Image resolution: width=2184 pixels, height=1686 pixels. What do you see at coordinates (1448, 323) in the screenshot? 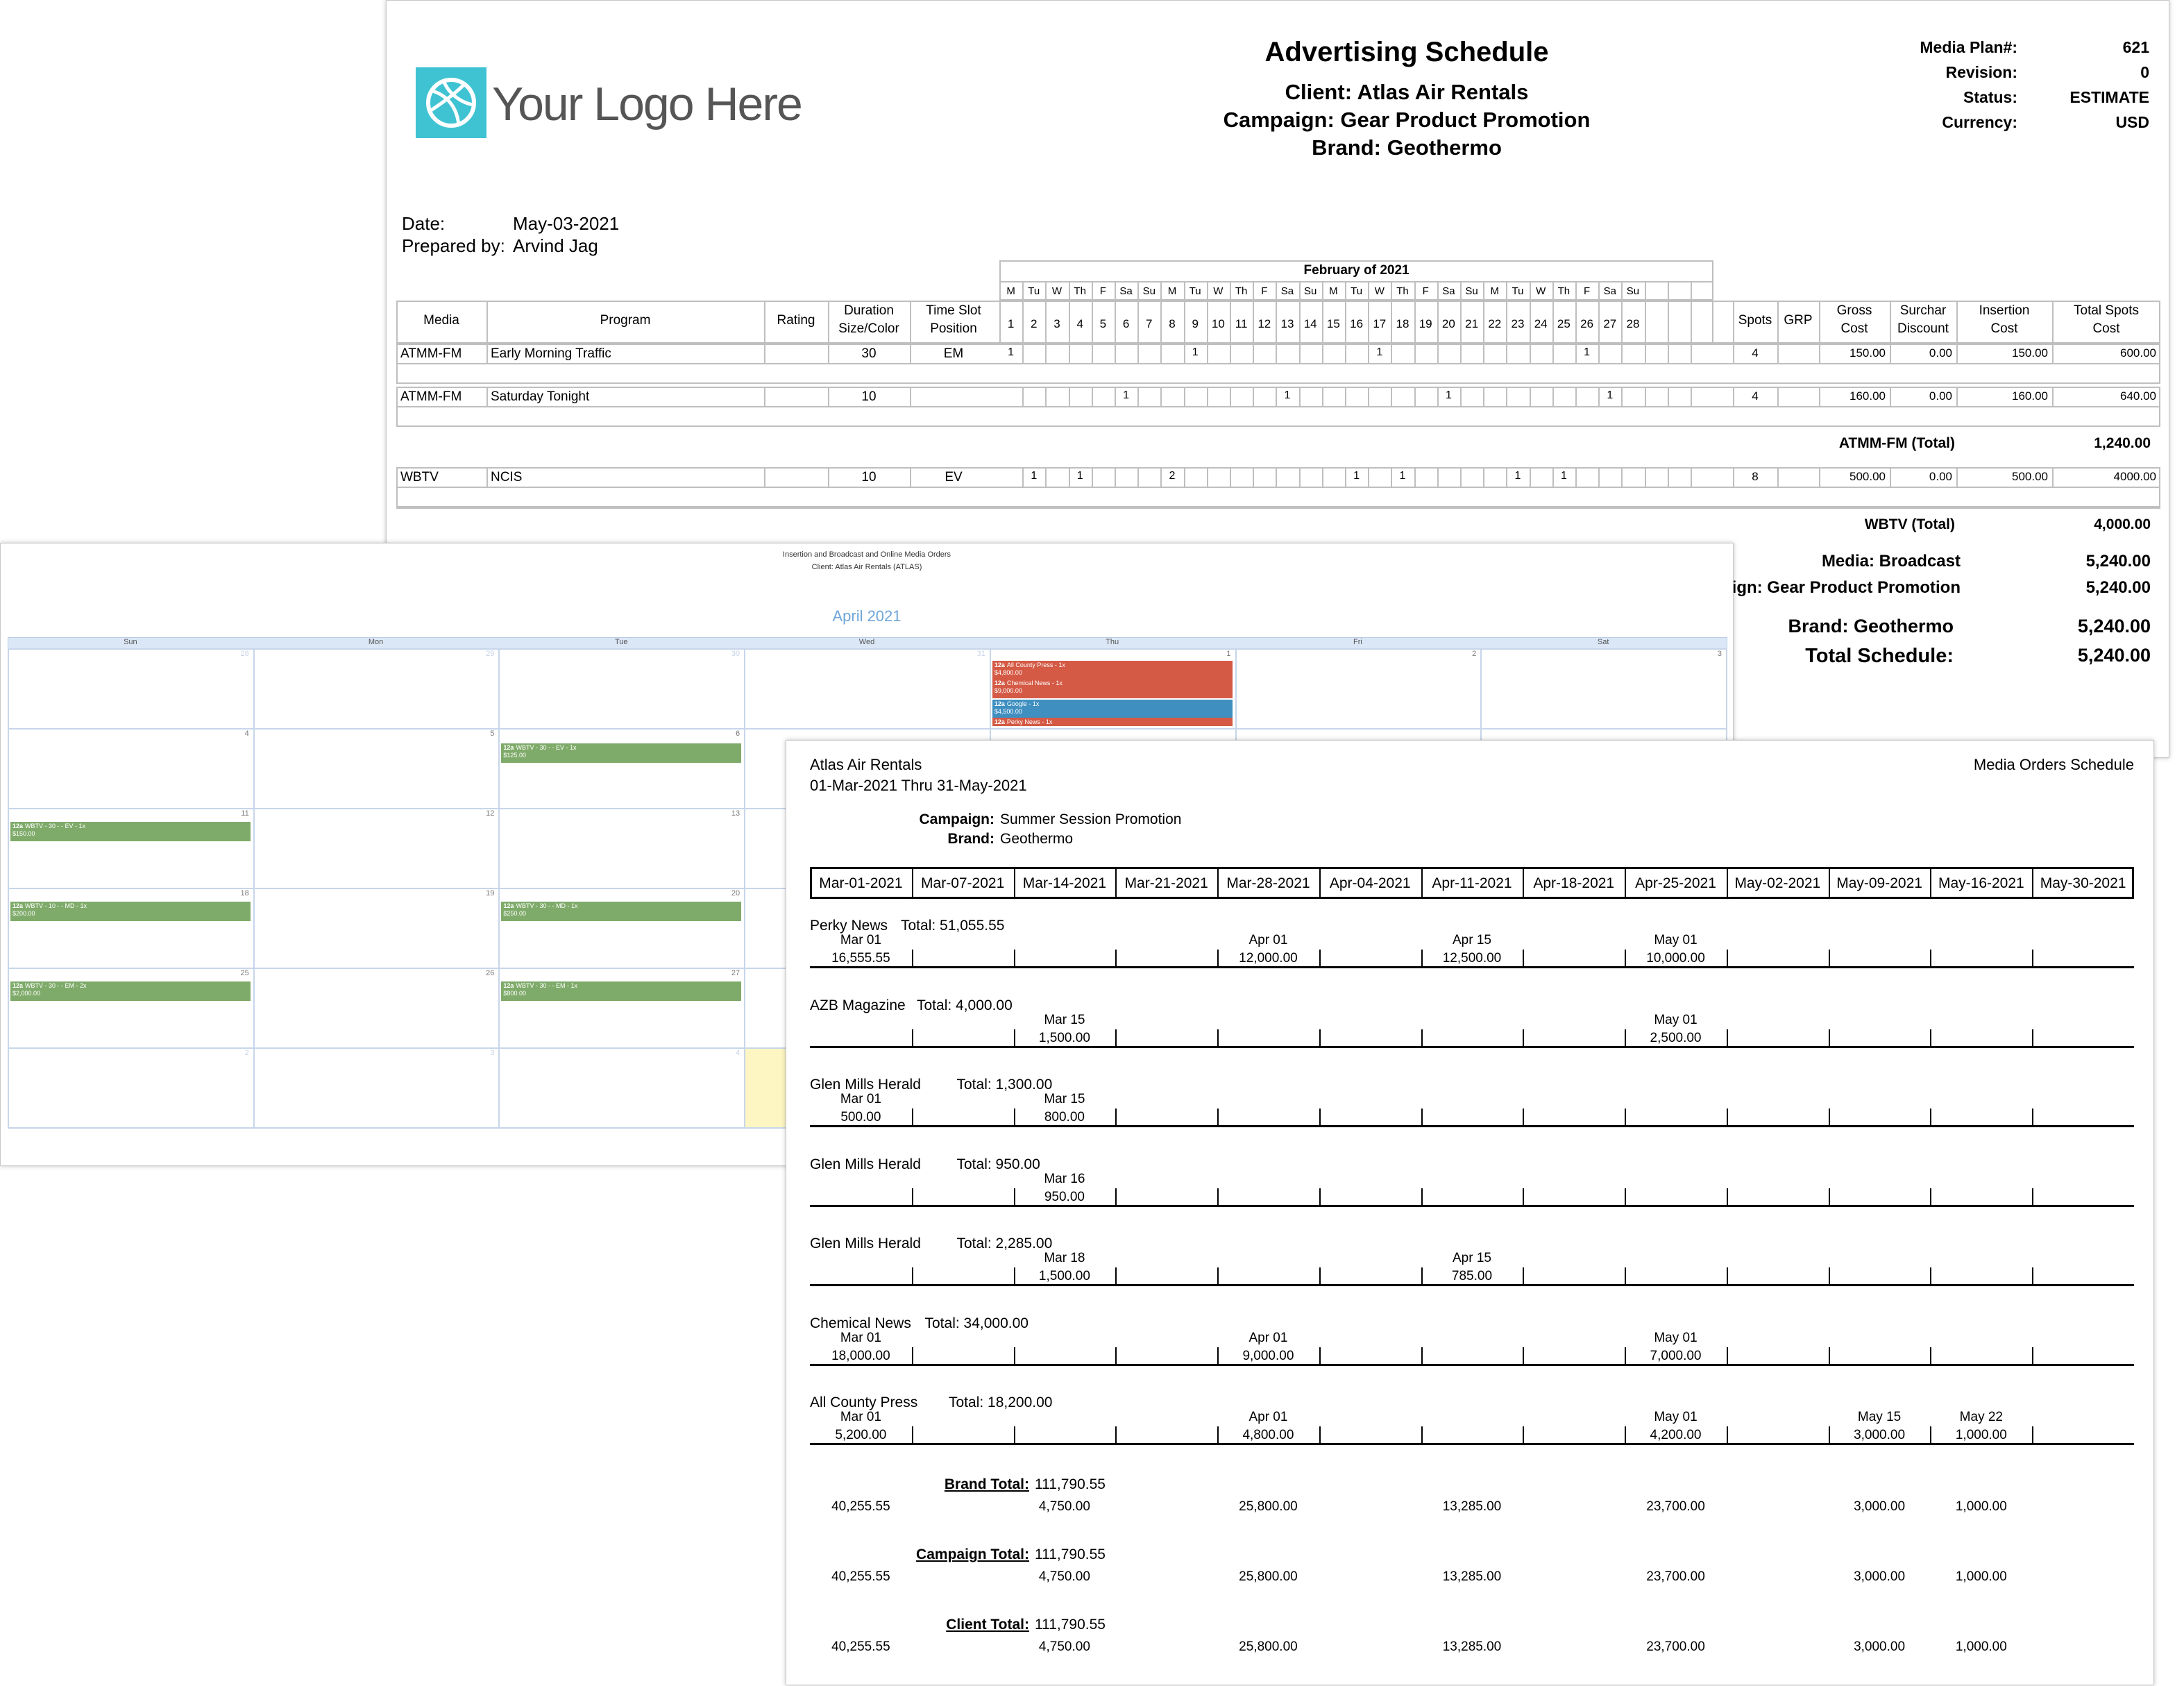
I see `day-number: 20` at bounding box center [1448, 323].